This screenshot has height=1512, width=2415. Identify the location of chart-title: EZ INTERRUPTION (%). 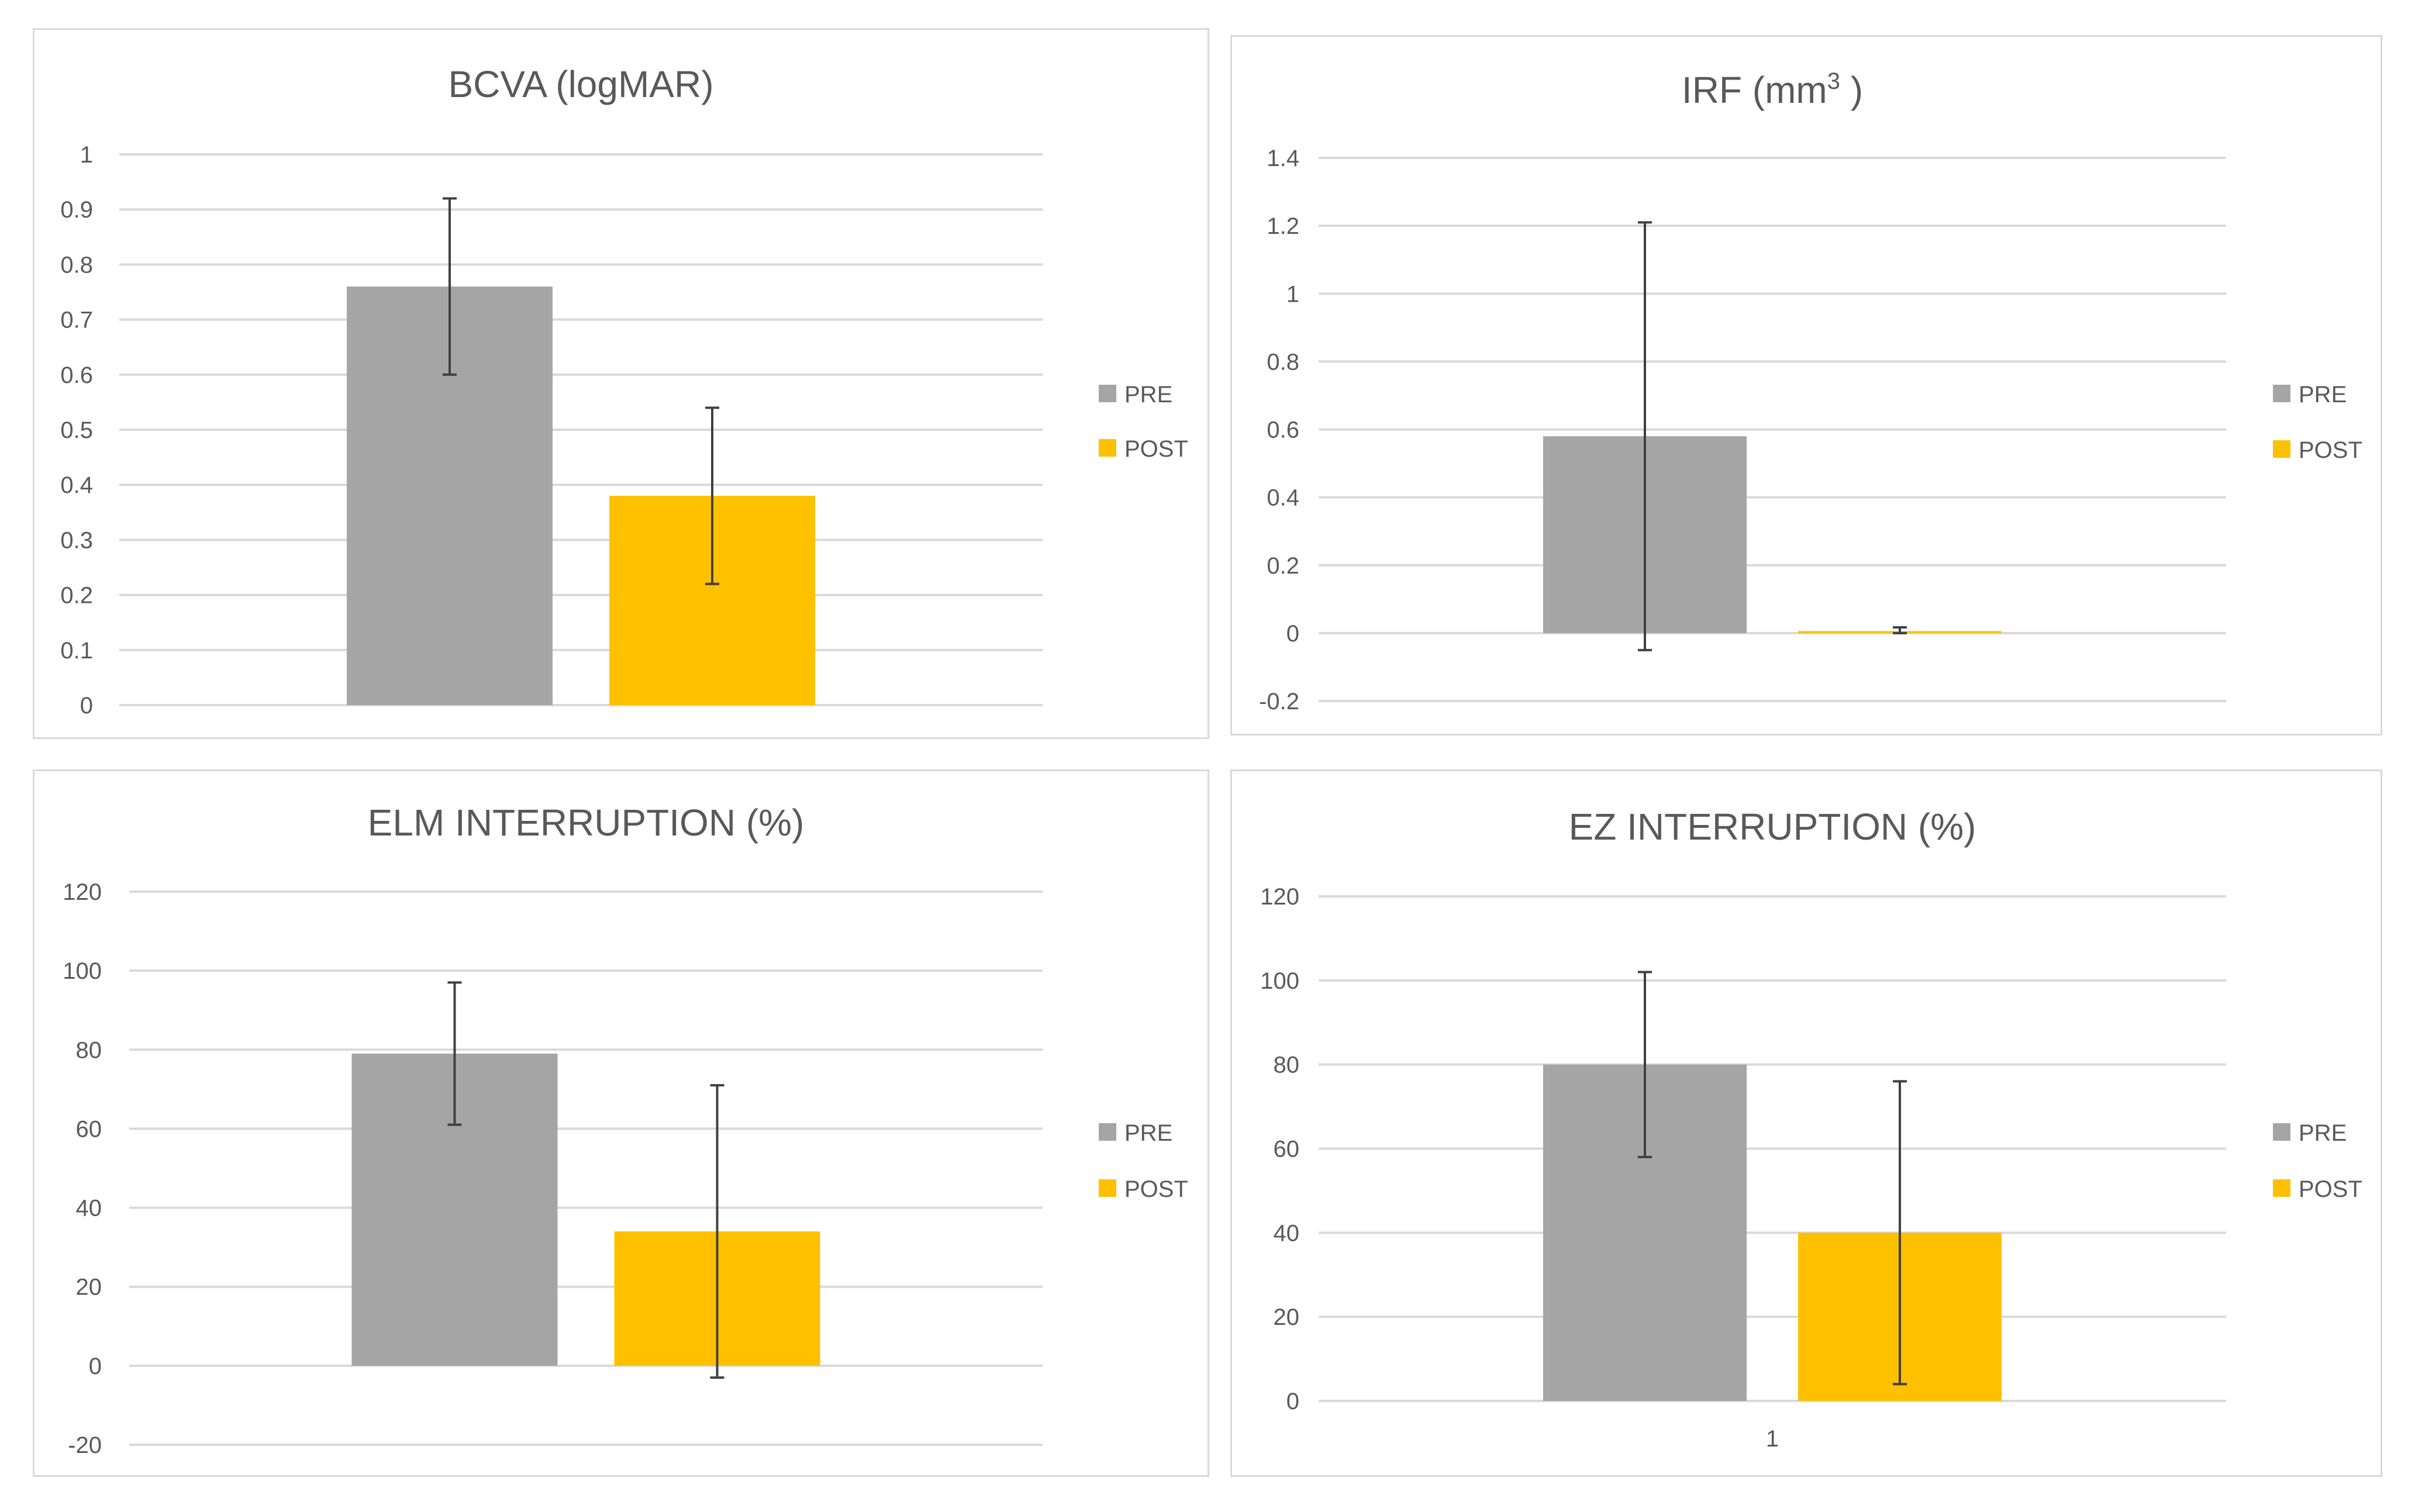
(1772, 827).